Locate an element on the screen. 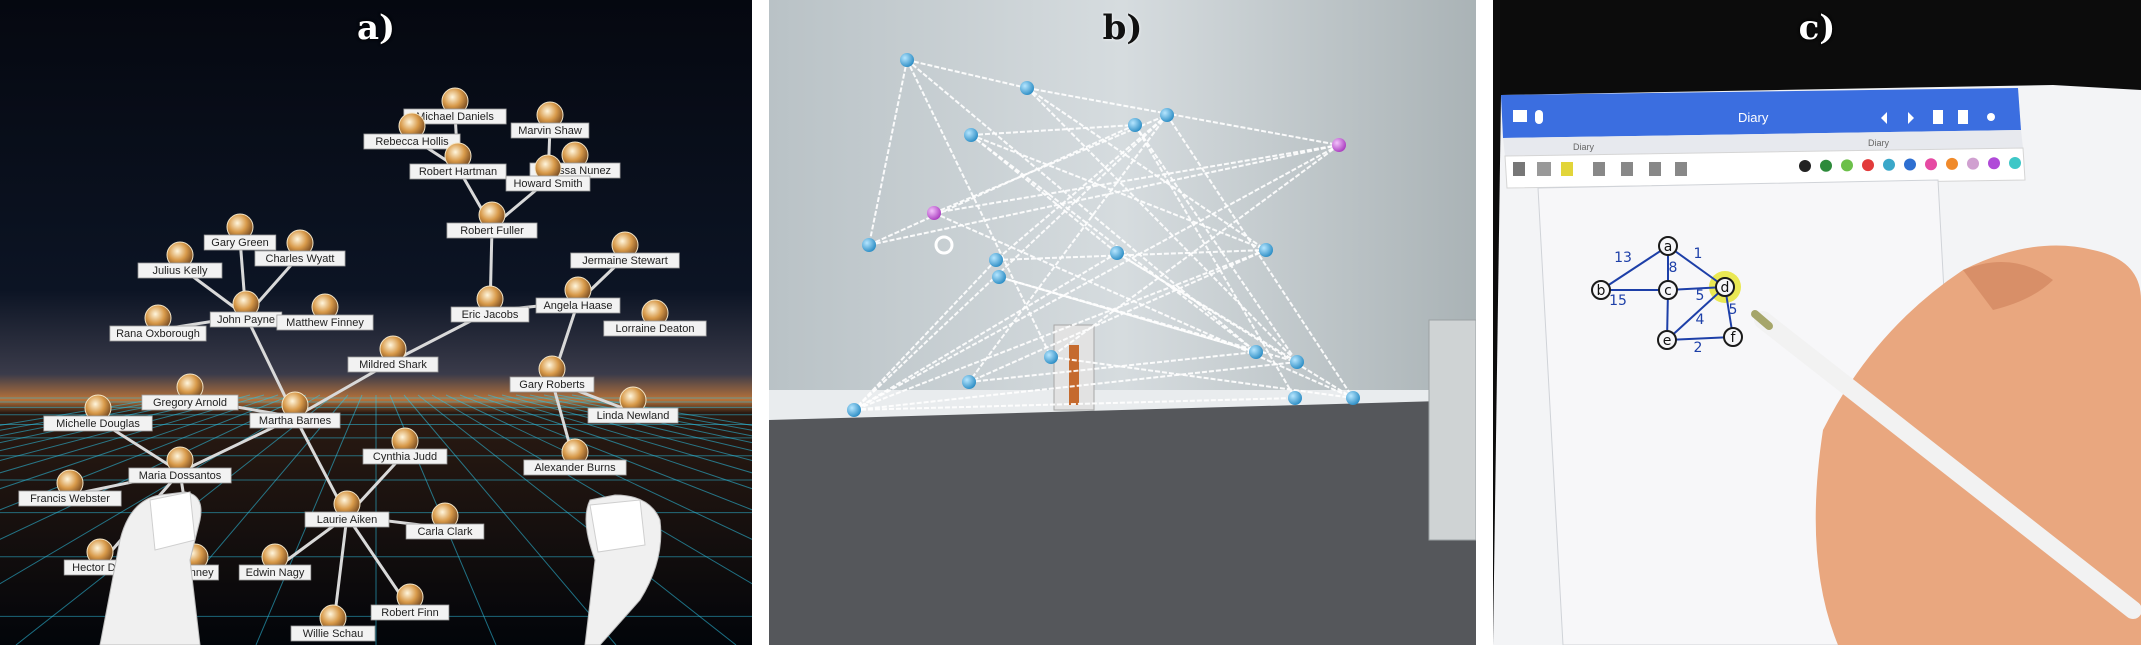 The image size is (2141, 645). pen-tool-icon is located at coordinates (1519, 169).